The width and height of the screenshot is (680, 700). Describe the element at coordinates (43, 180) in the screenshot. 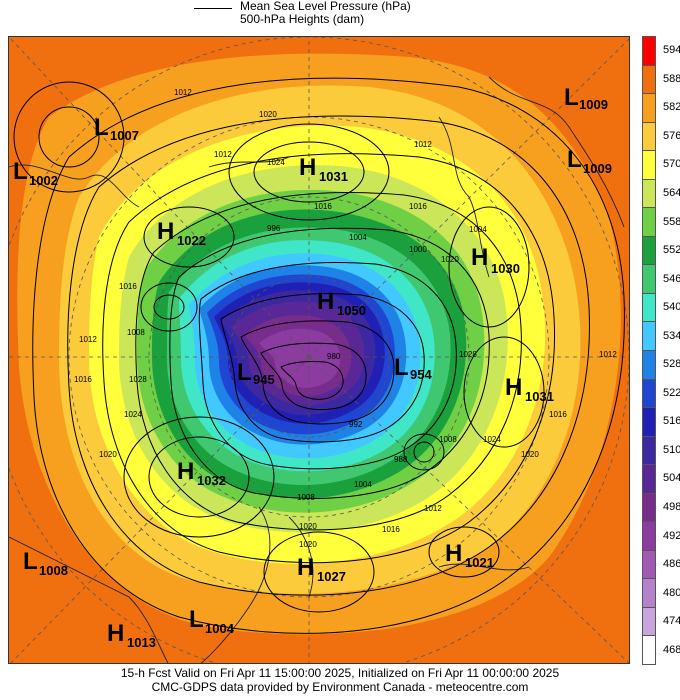

I see `svg-text: 1002` at that location.